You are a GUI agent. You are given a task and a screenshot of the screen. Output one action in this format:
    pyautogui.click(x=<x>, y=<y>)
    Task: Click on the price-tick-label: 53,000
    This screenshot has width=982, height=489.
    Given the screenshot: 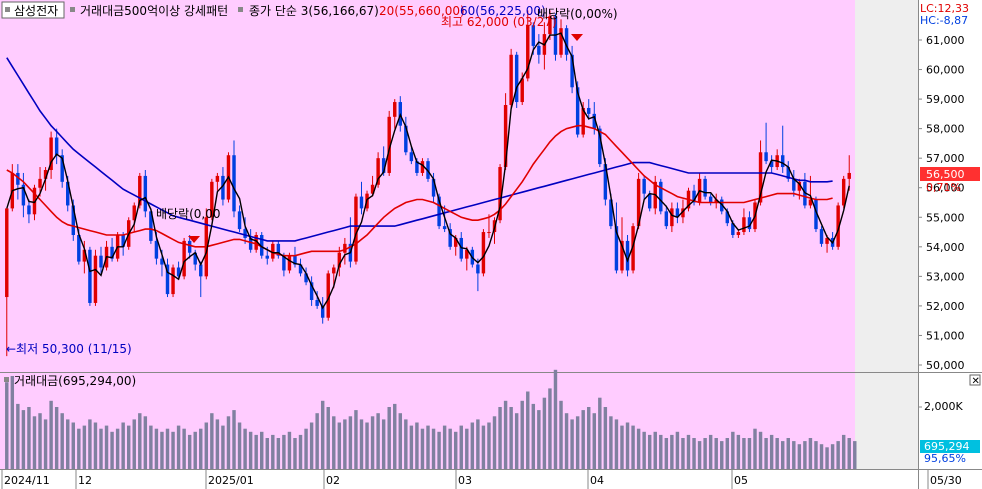 What is the action you would take?
    pyautogui.click(x=945, y=276)
    